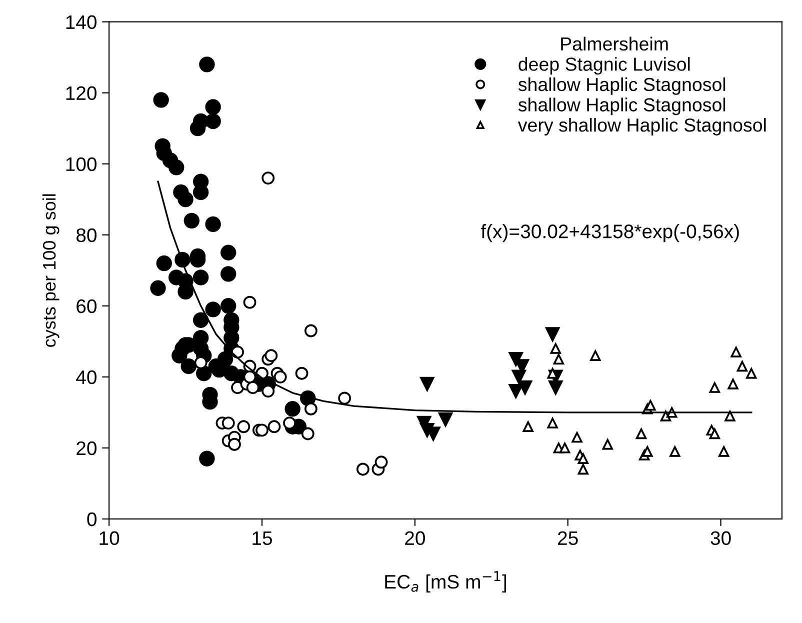 Image resolution: width=802 pixels, height=623 pixels. What do you see at coordinates (86, 306) in the screenshot?
I see `y-tick-label: 60` at bounding box center [86, 306].